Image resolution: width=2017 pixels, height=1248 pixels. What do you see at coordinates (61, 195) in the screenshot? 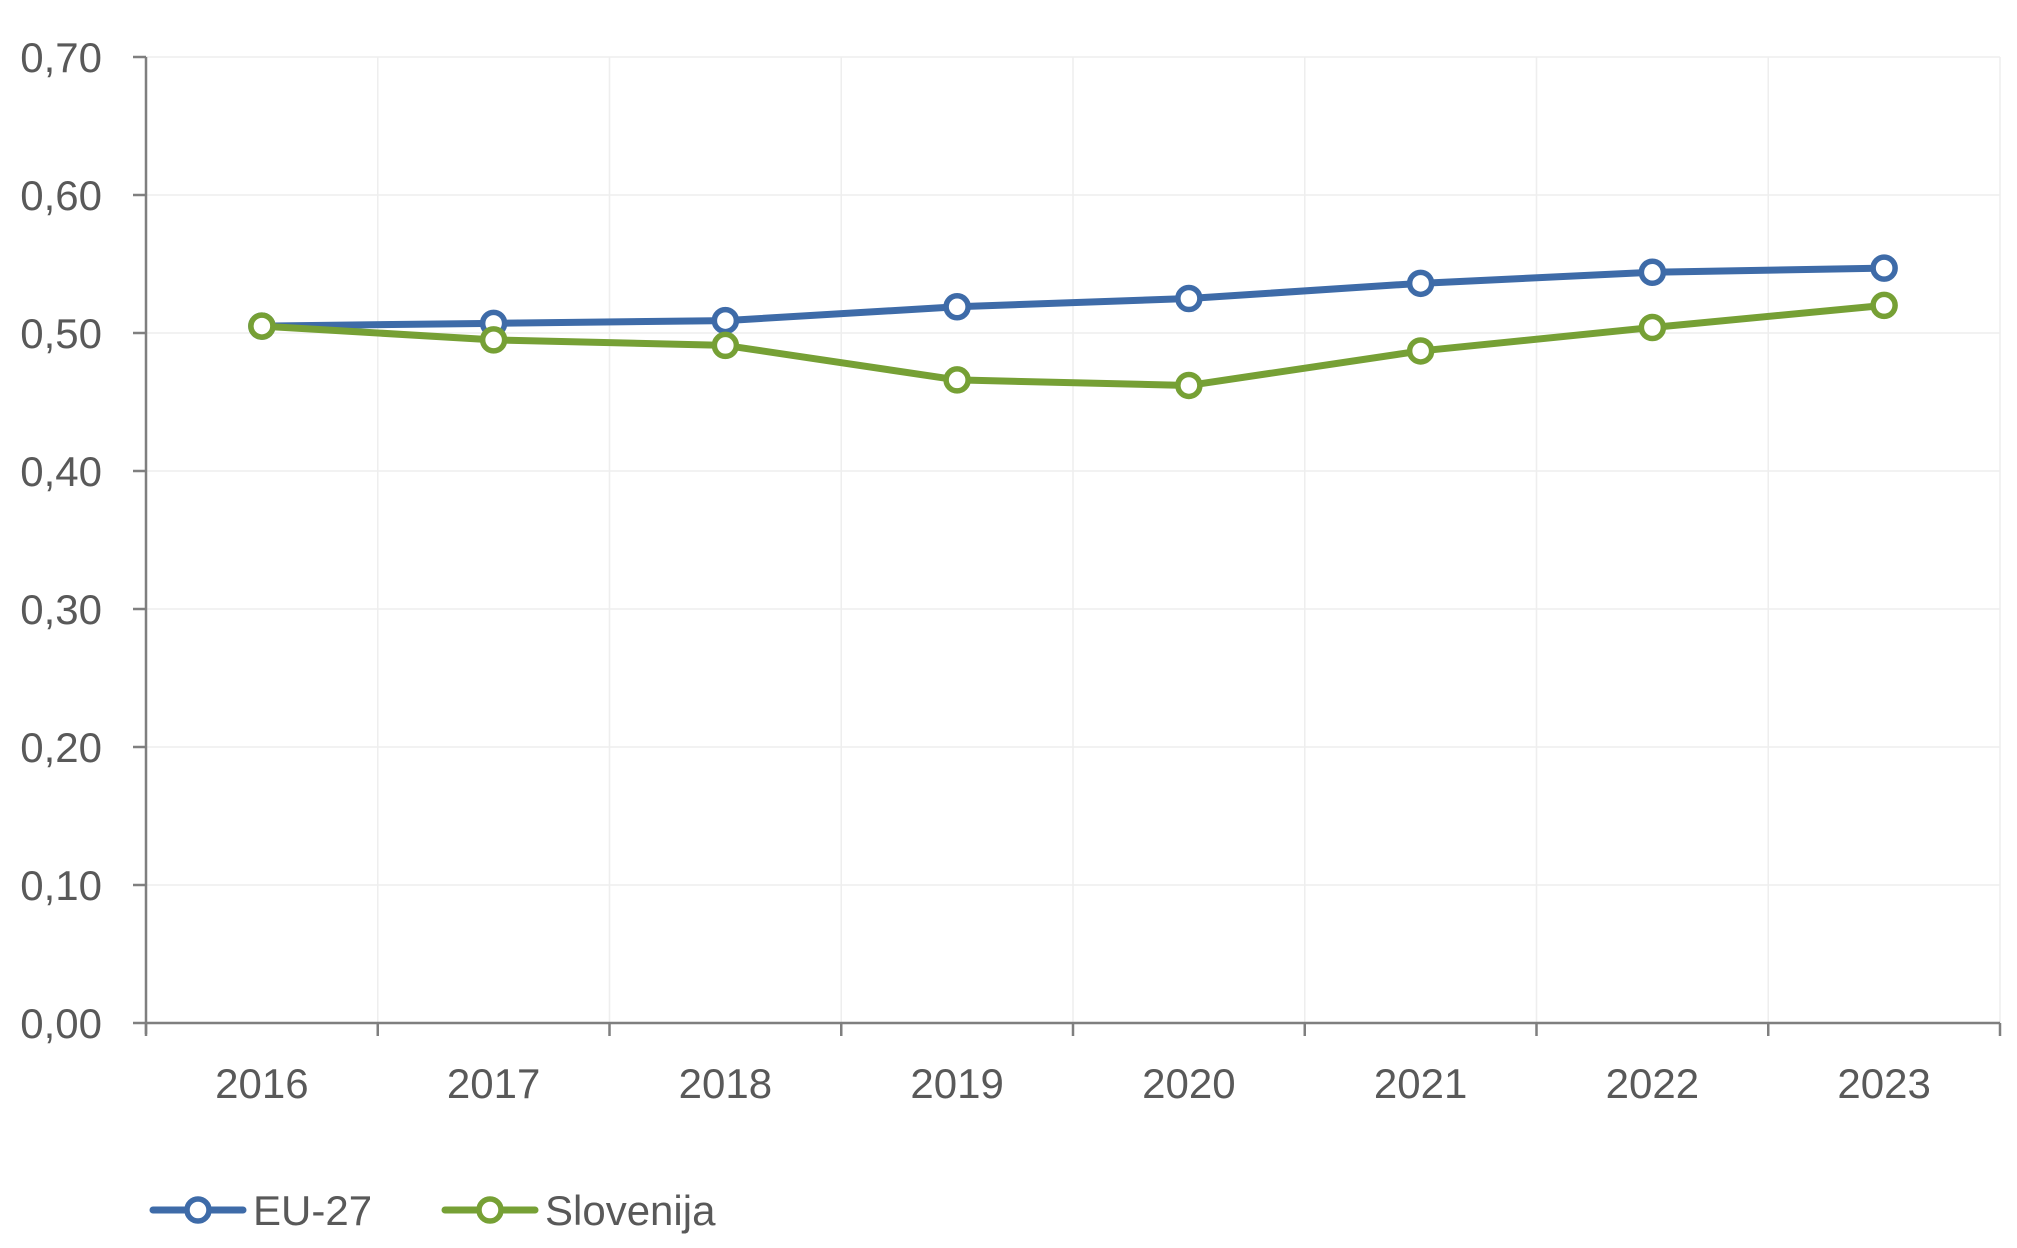
I see `y-tick-label: 0,60` at bounding box center [61, 195].